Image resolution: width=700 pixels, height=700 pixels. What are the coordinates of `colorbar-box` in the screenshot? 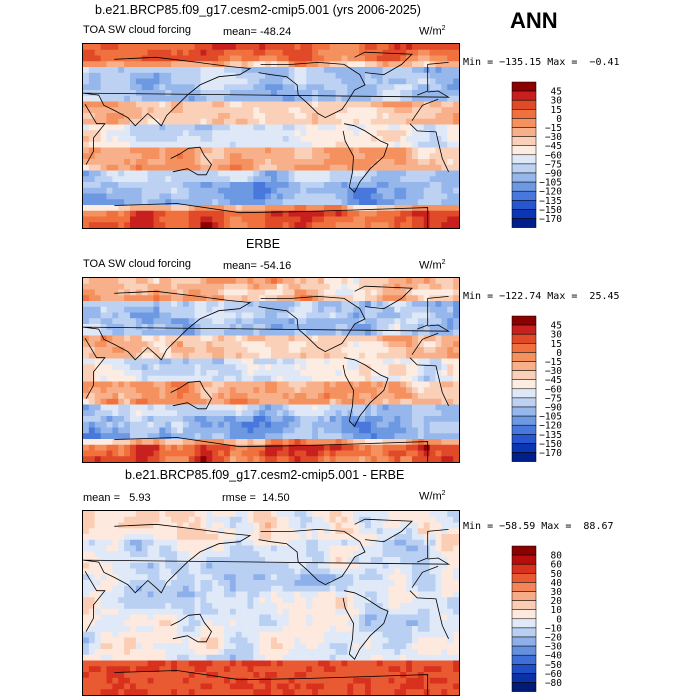 It's located at (524, 114).